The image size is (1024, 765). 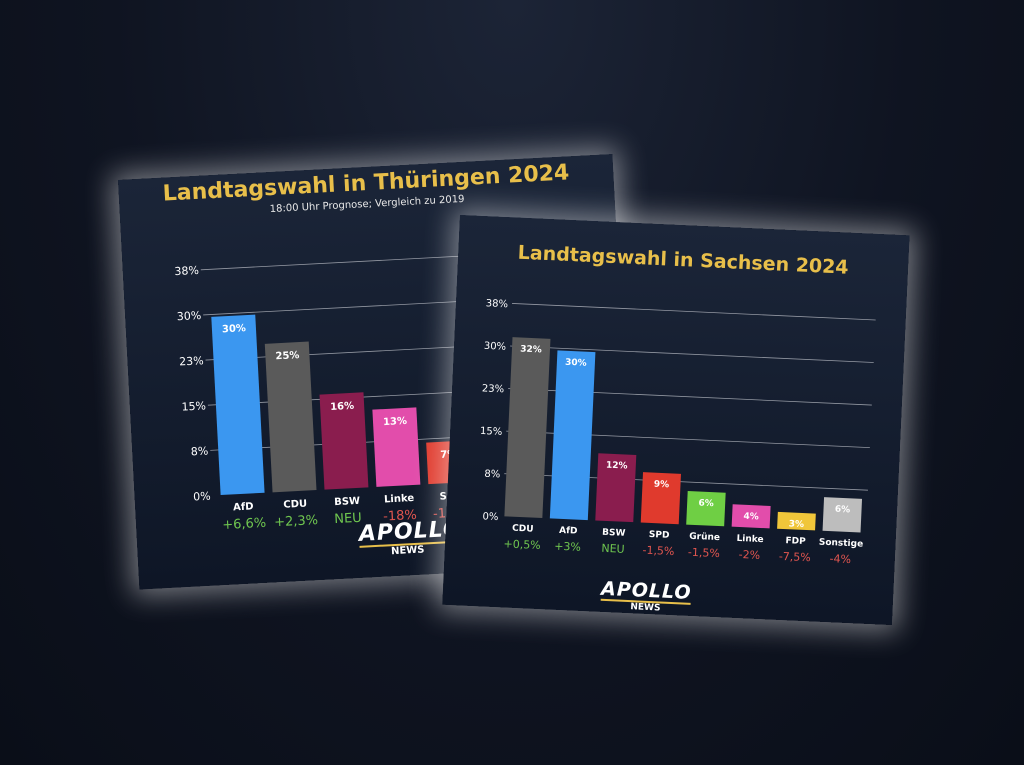 What do you see at coordinates (395, 422) in the screenshot?
I see `bar-value-label: 13%` at bounding box center [395, 422].